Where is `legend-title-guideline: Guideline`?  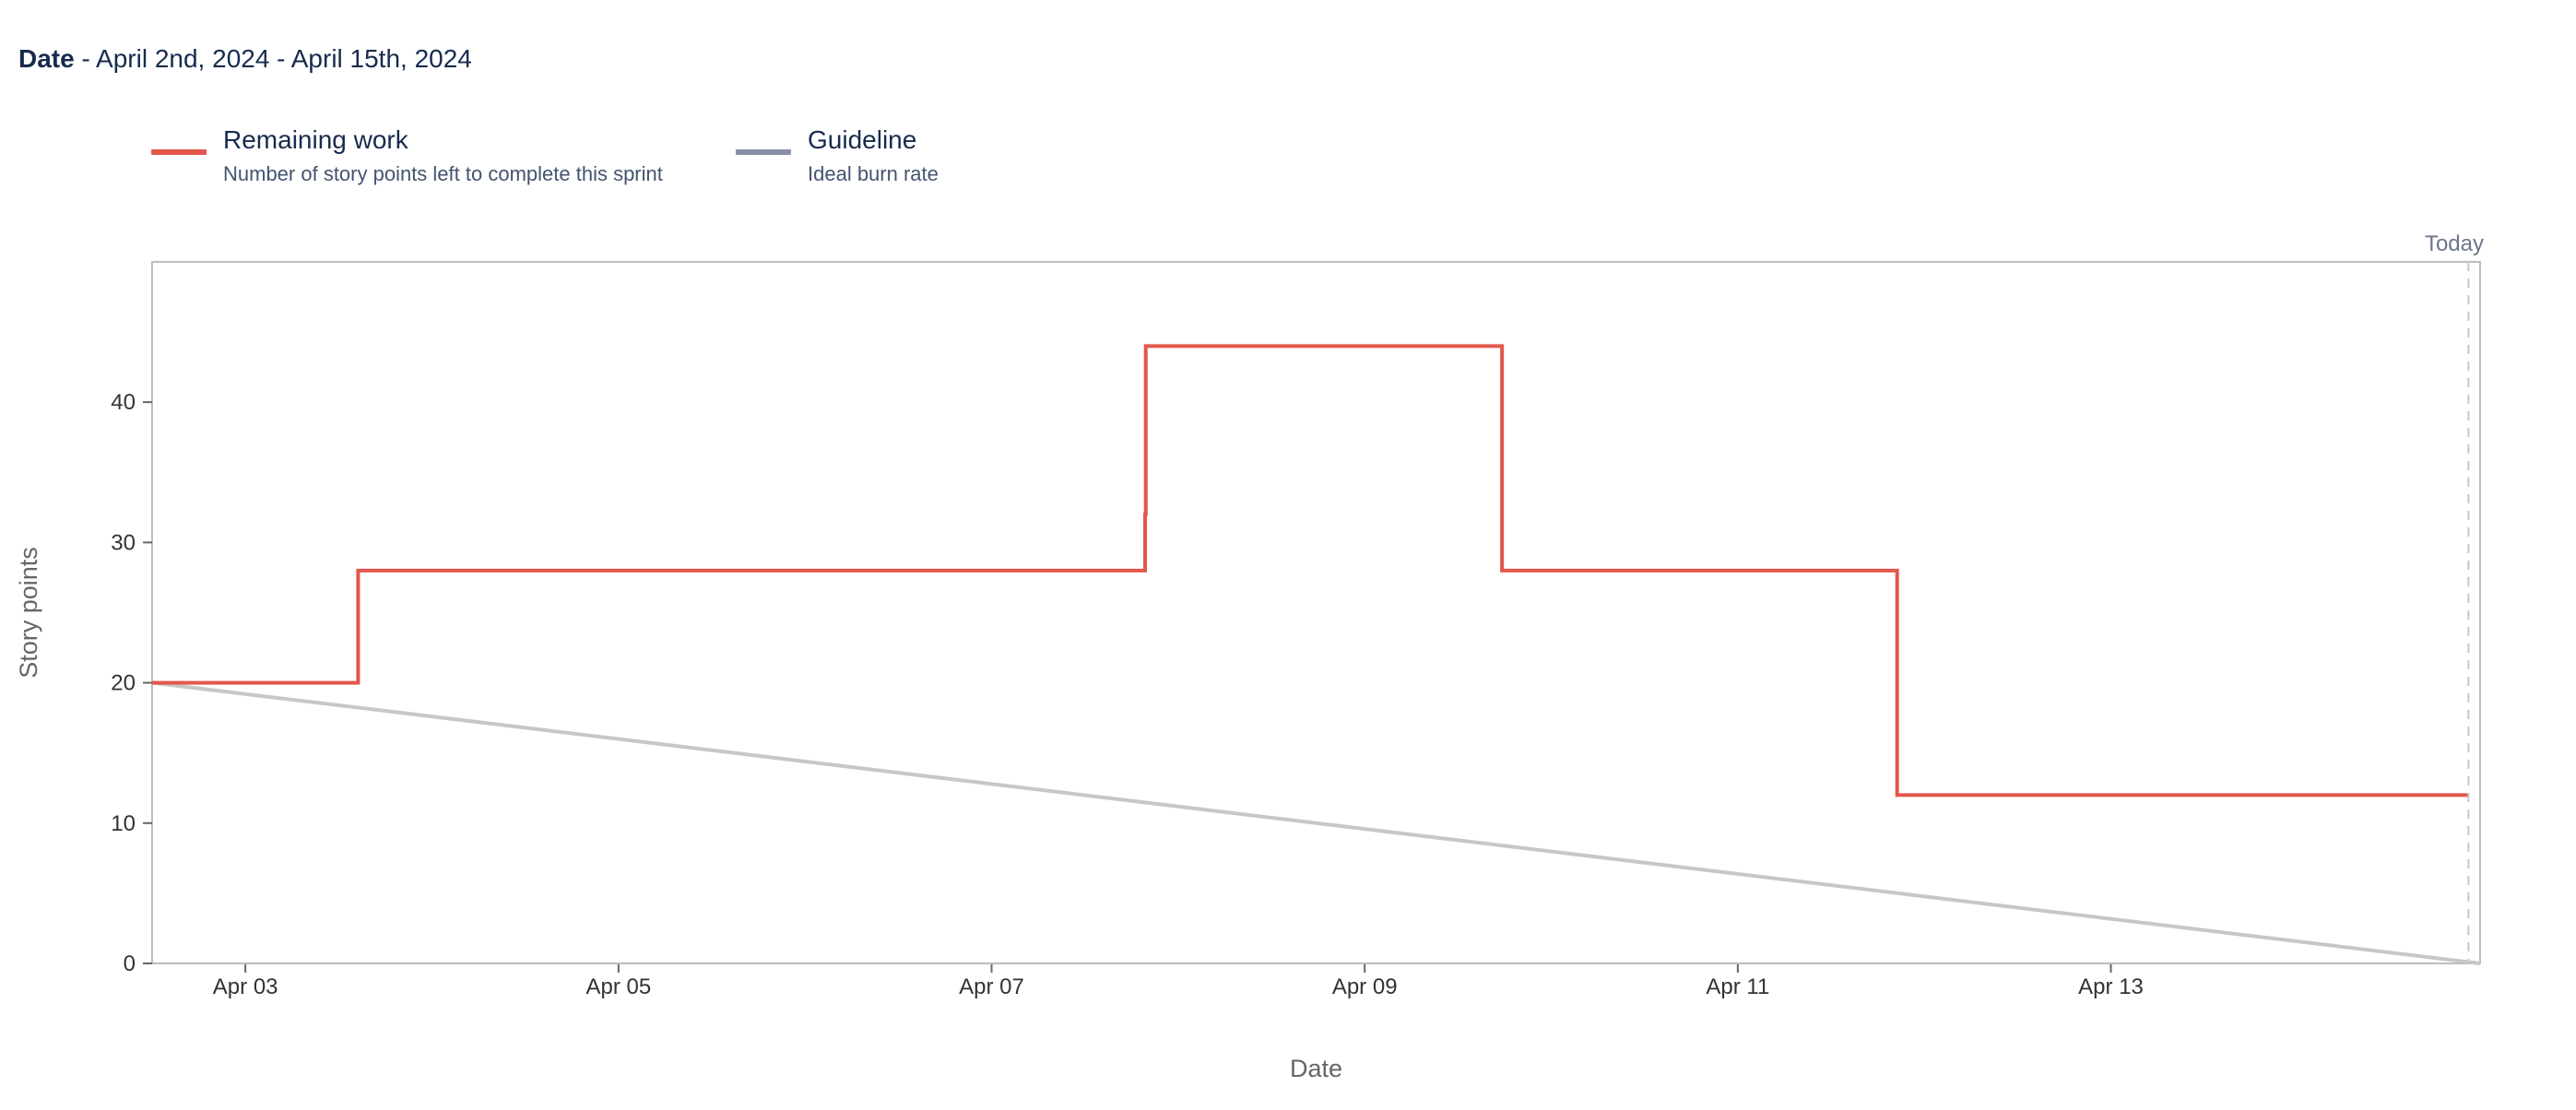 legend-title-guideline: Guideline is located at coordinates (862, 139).